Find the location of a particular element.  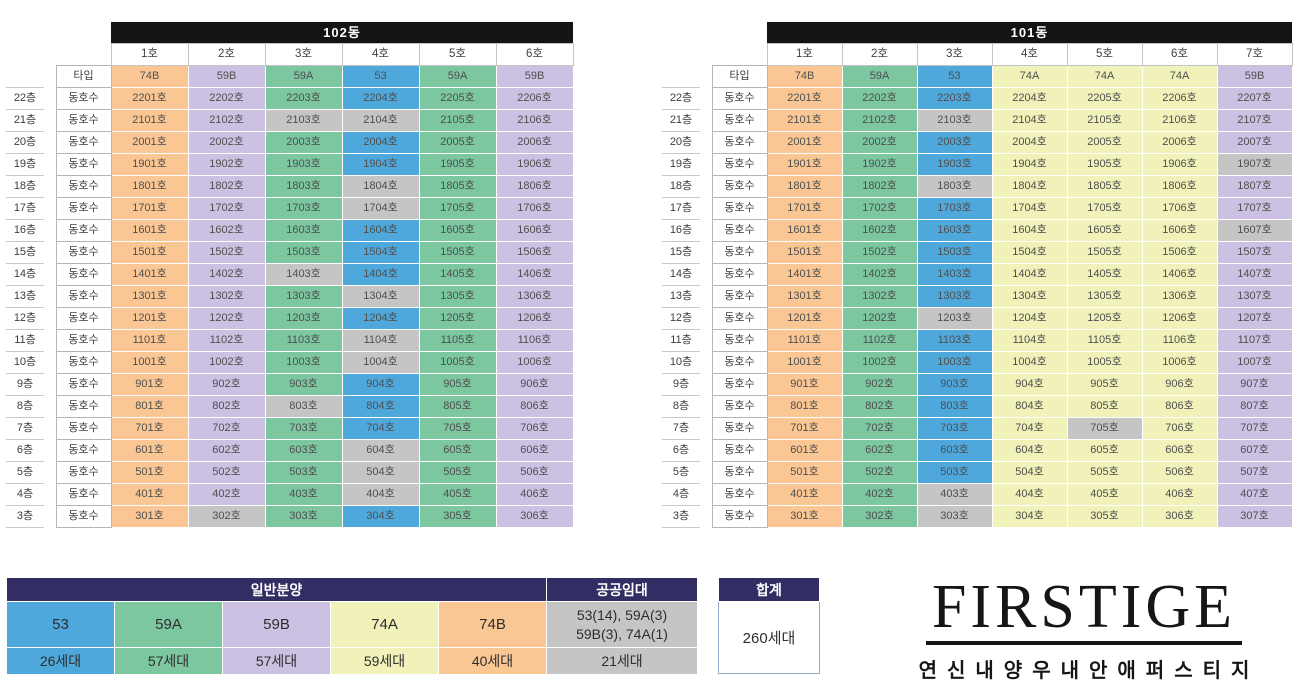

floor-row: 10층 동호수 1001호 1002호 1003호 1004호 1005호 1006호 is located at coordinates (290, 362).